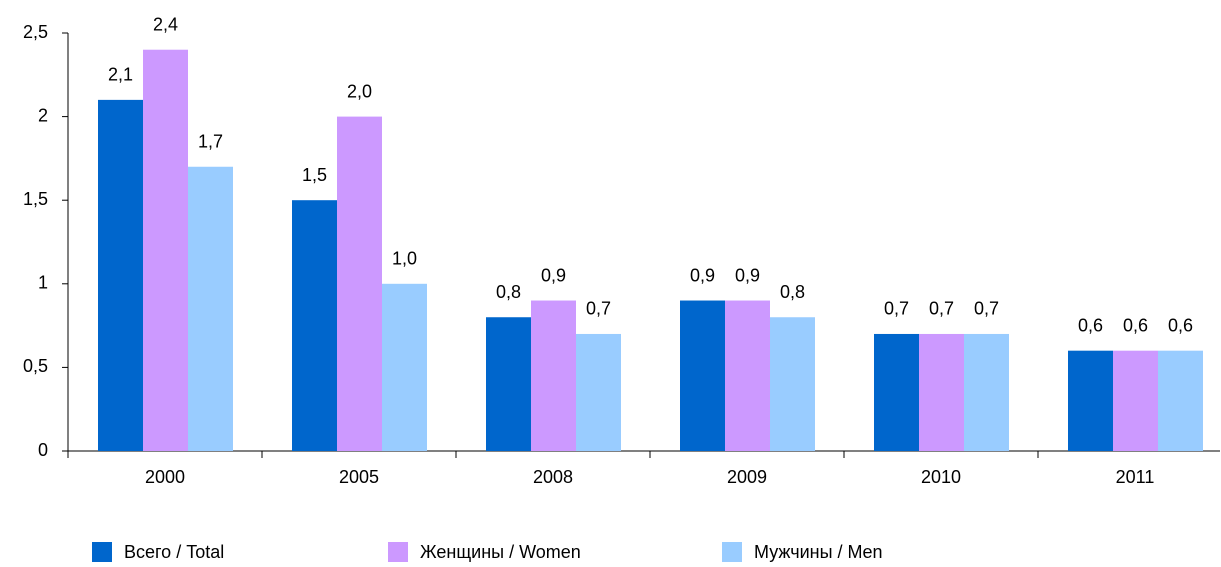 The image size is (1221, 567). I want to click on value-label: 1,0, so click(404, 259).